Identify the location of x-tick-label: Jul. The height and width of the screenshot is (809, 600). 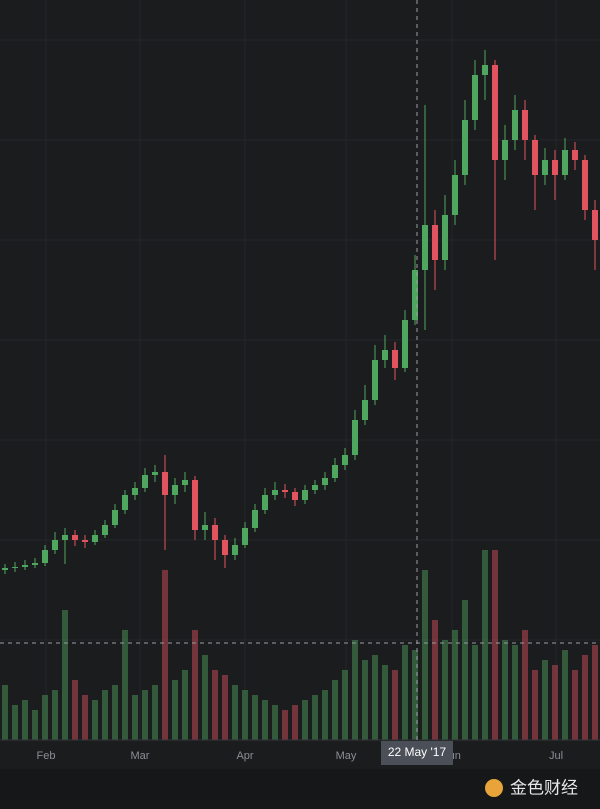
(556, 756).